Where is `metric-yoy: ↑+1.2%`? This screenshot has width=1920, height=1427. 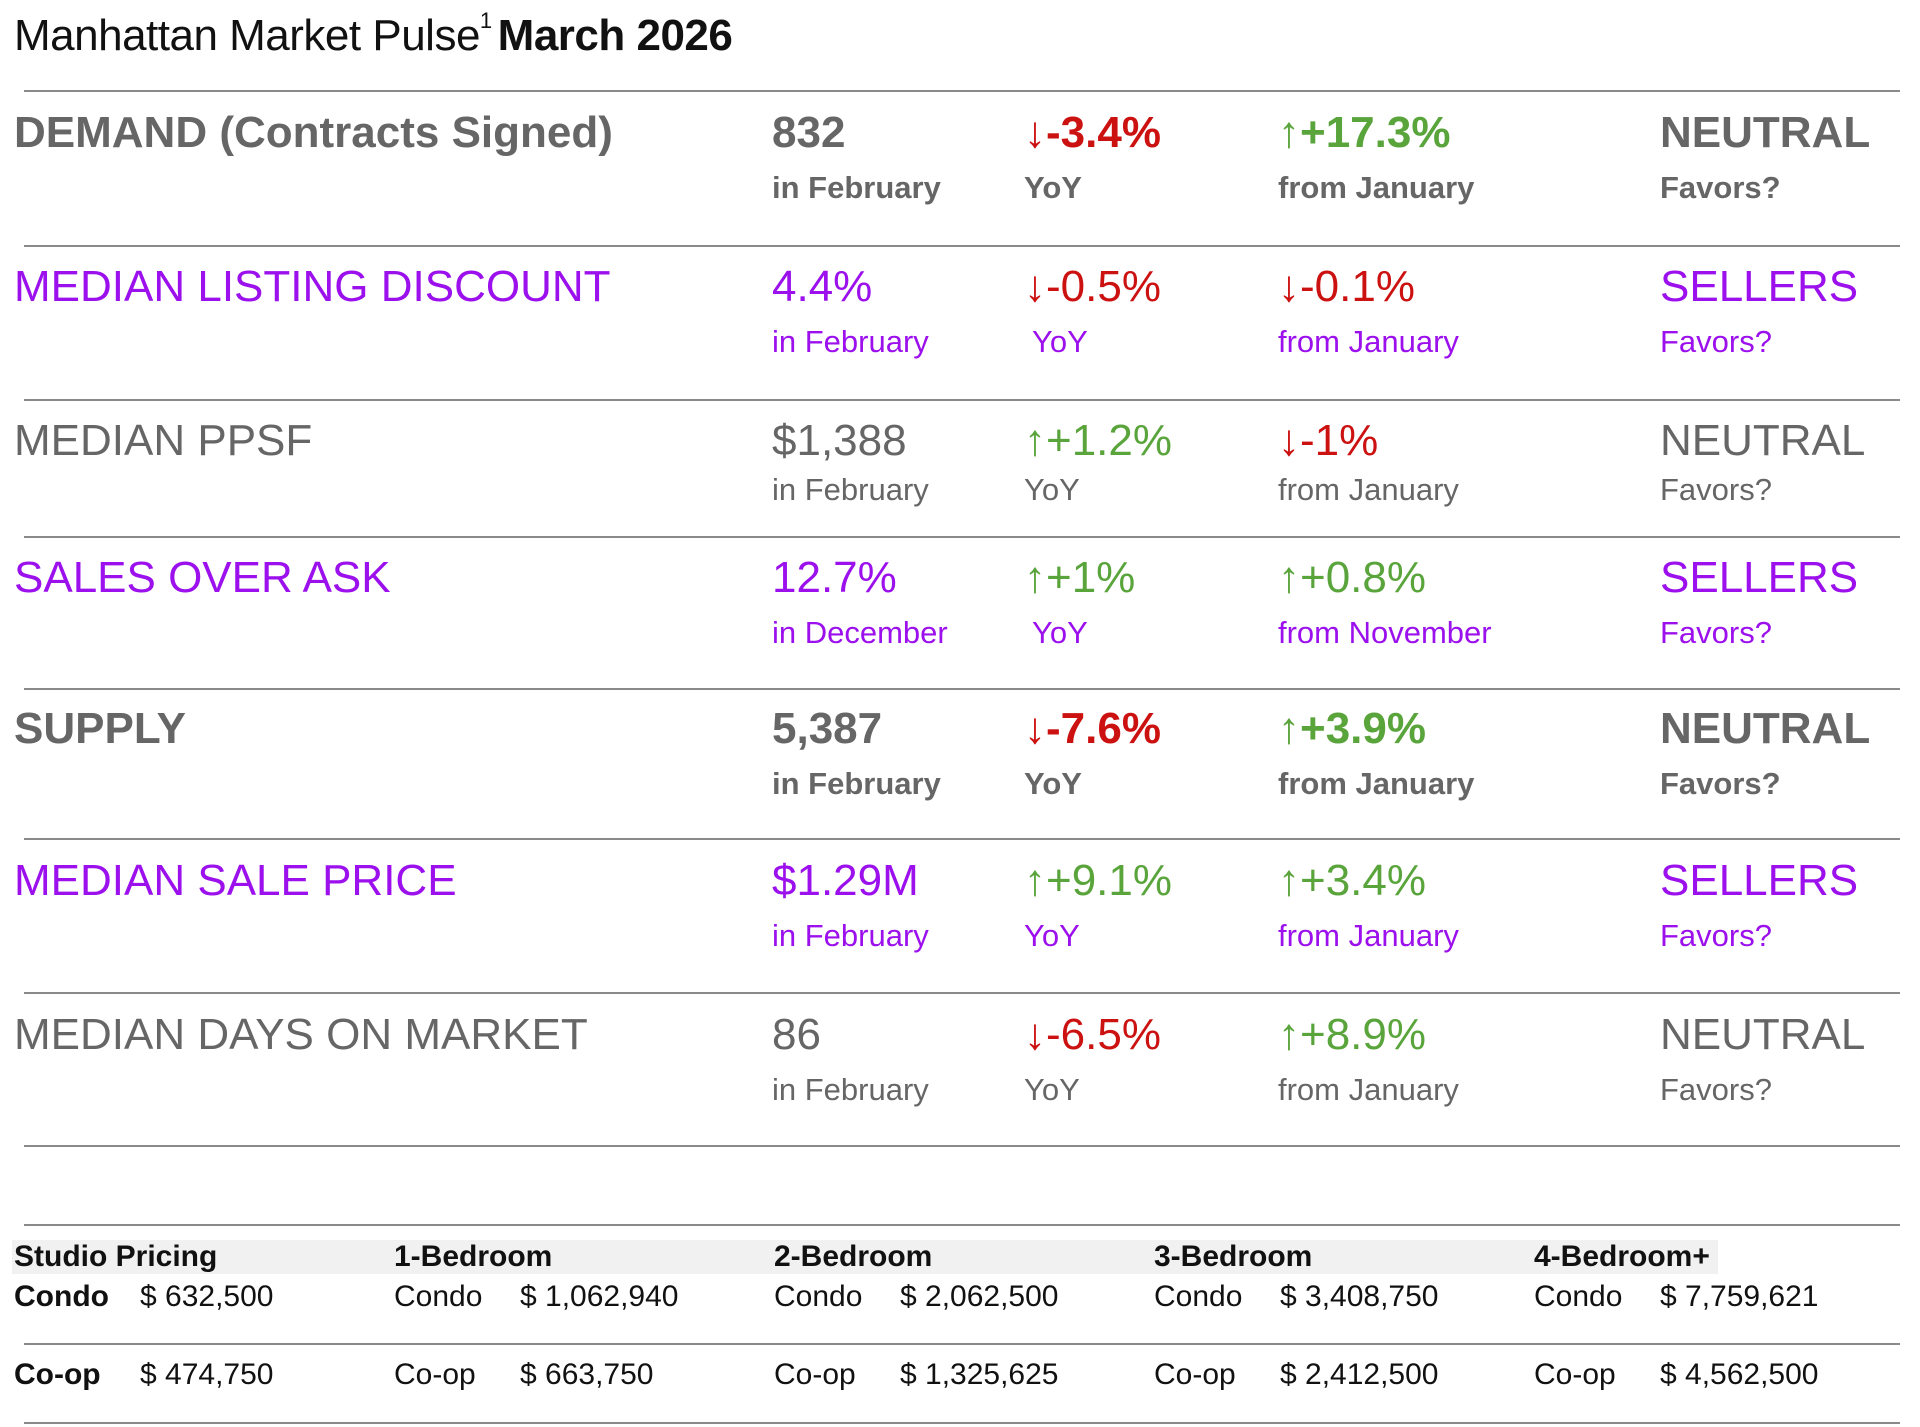
metric-yoy: ↑+1.2% is located at coordinates (1098, 440).